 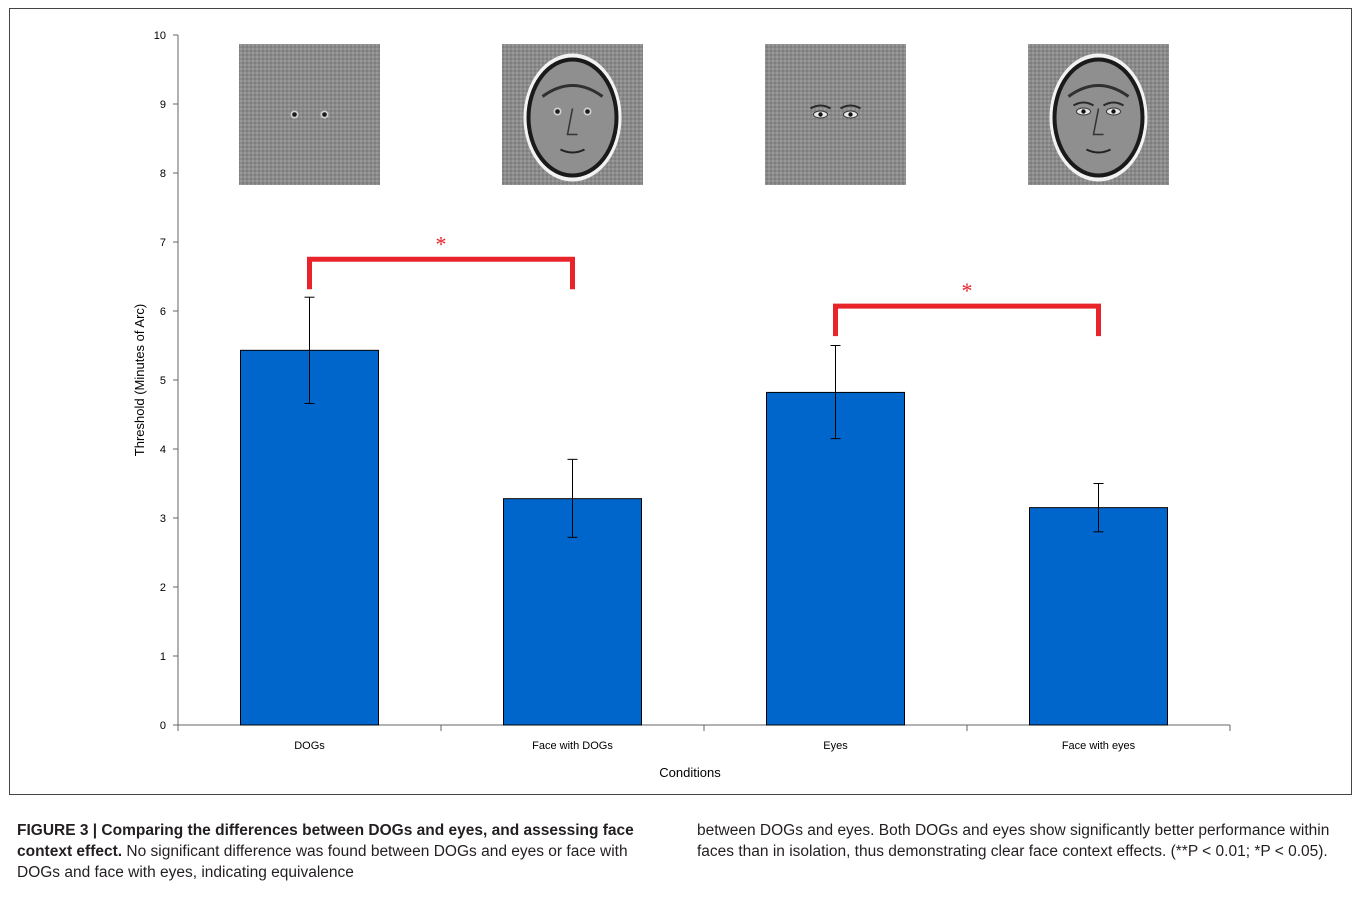 What do you see at coordinates (160, 36) in the screenshot?
I see `y-tick-label: 10` at bounding box center [160, 36].